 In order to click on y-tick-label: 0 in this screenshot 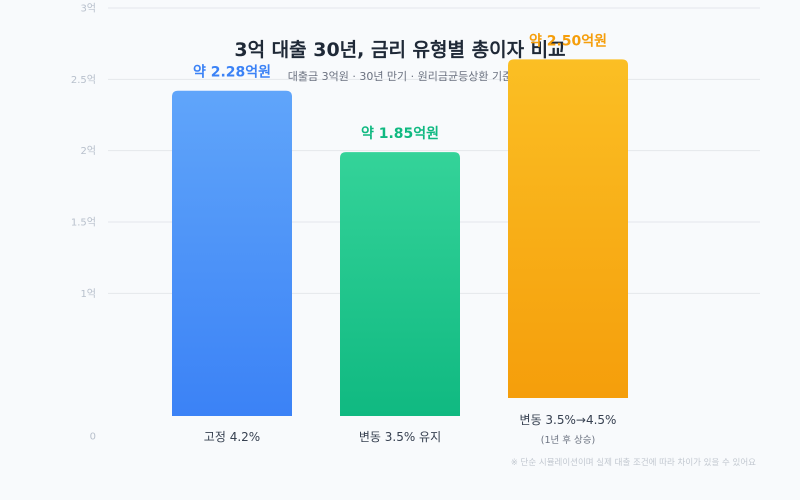, I will do `click(93, 437)`.